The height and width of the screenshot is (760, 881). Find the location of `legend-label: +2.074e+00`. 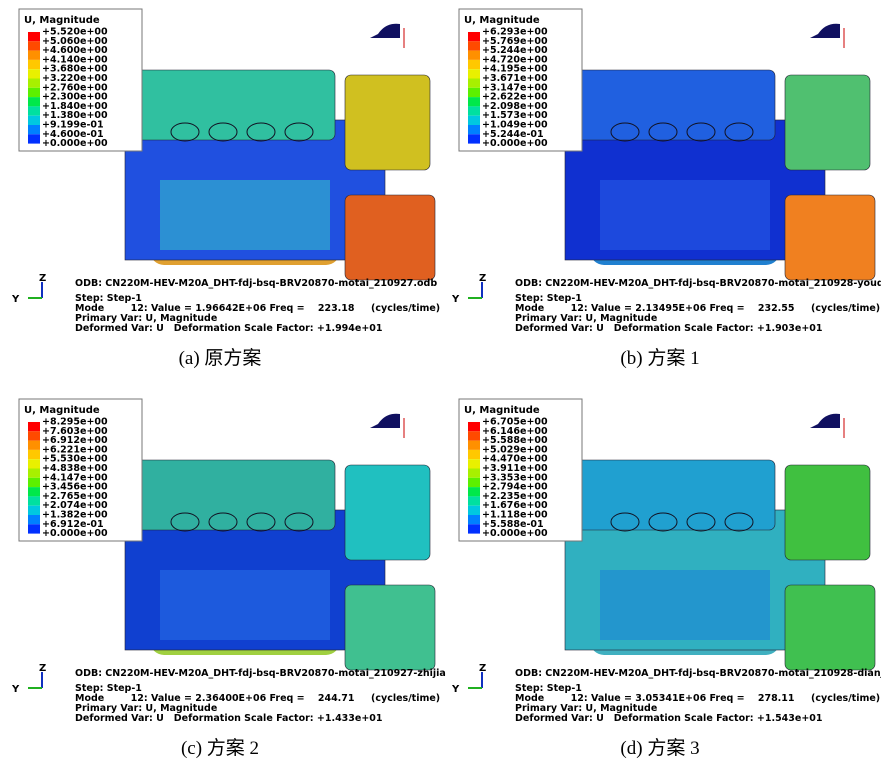

legend-label: +2.074e+00 is located at coordinates (75, 505).